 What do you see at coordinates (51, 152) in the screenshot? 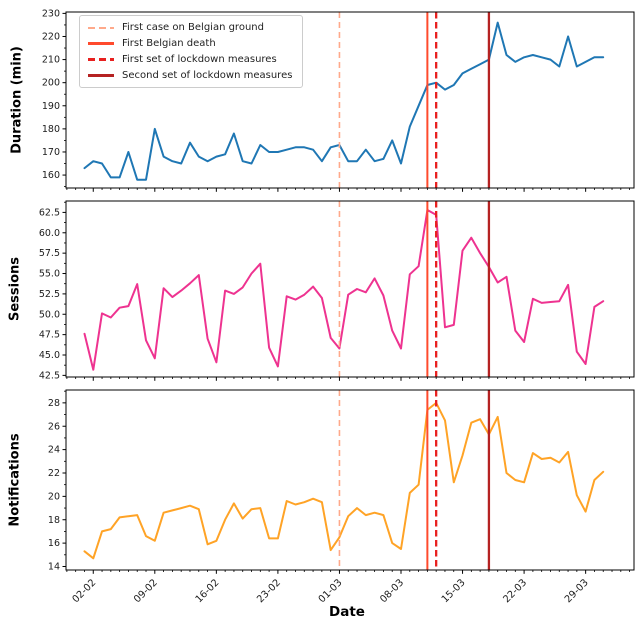
I see `y-tick-label: 170` at bounding box center [51, 152].